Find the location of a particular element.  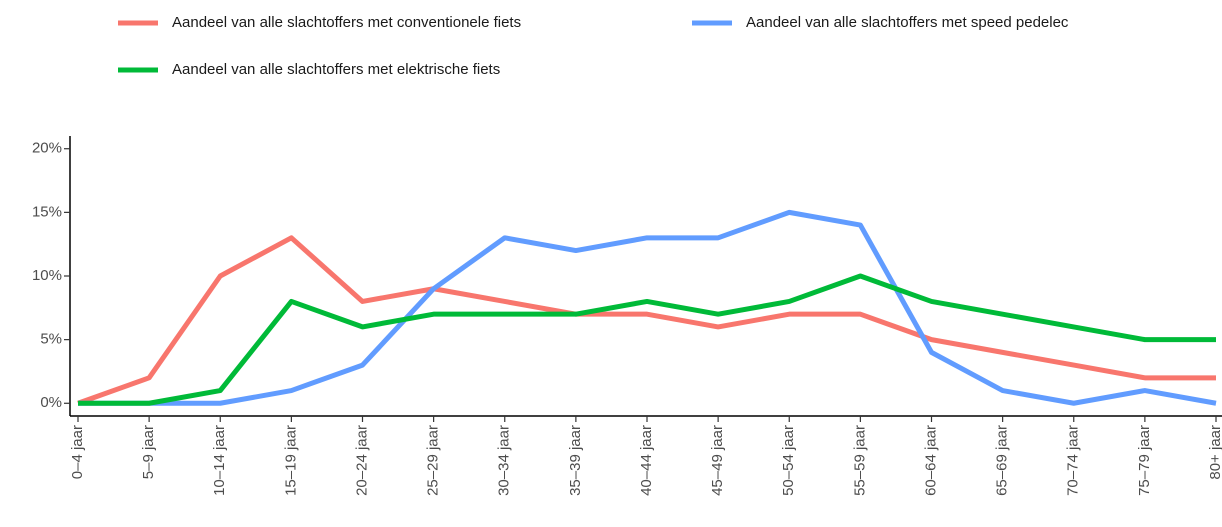

x-tick-label: 40–44 jaar is located at coordinates (646, 460).